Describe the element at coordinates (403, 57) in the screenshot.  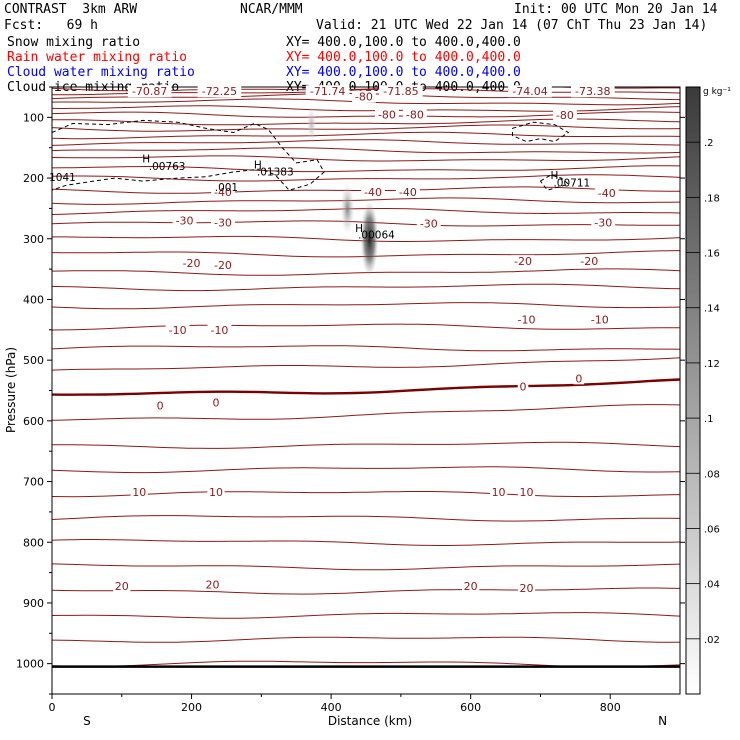
I see `field-xy-rain: XY= 400.0,100.0 to 400.0,400.0` at that location.